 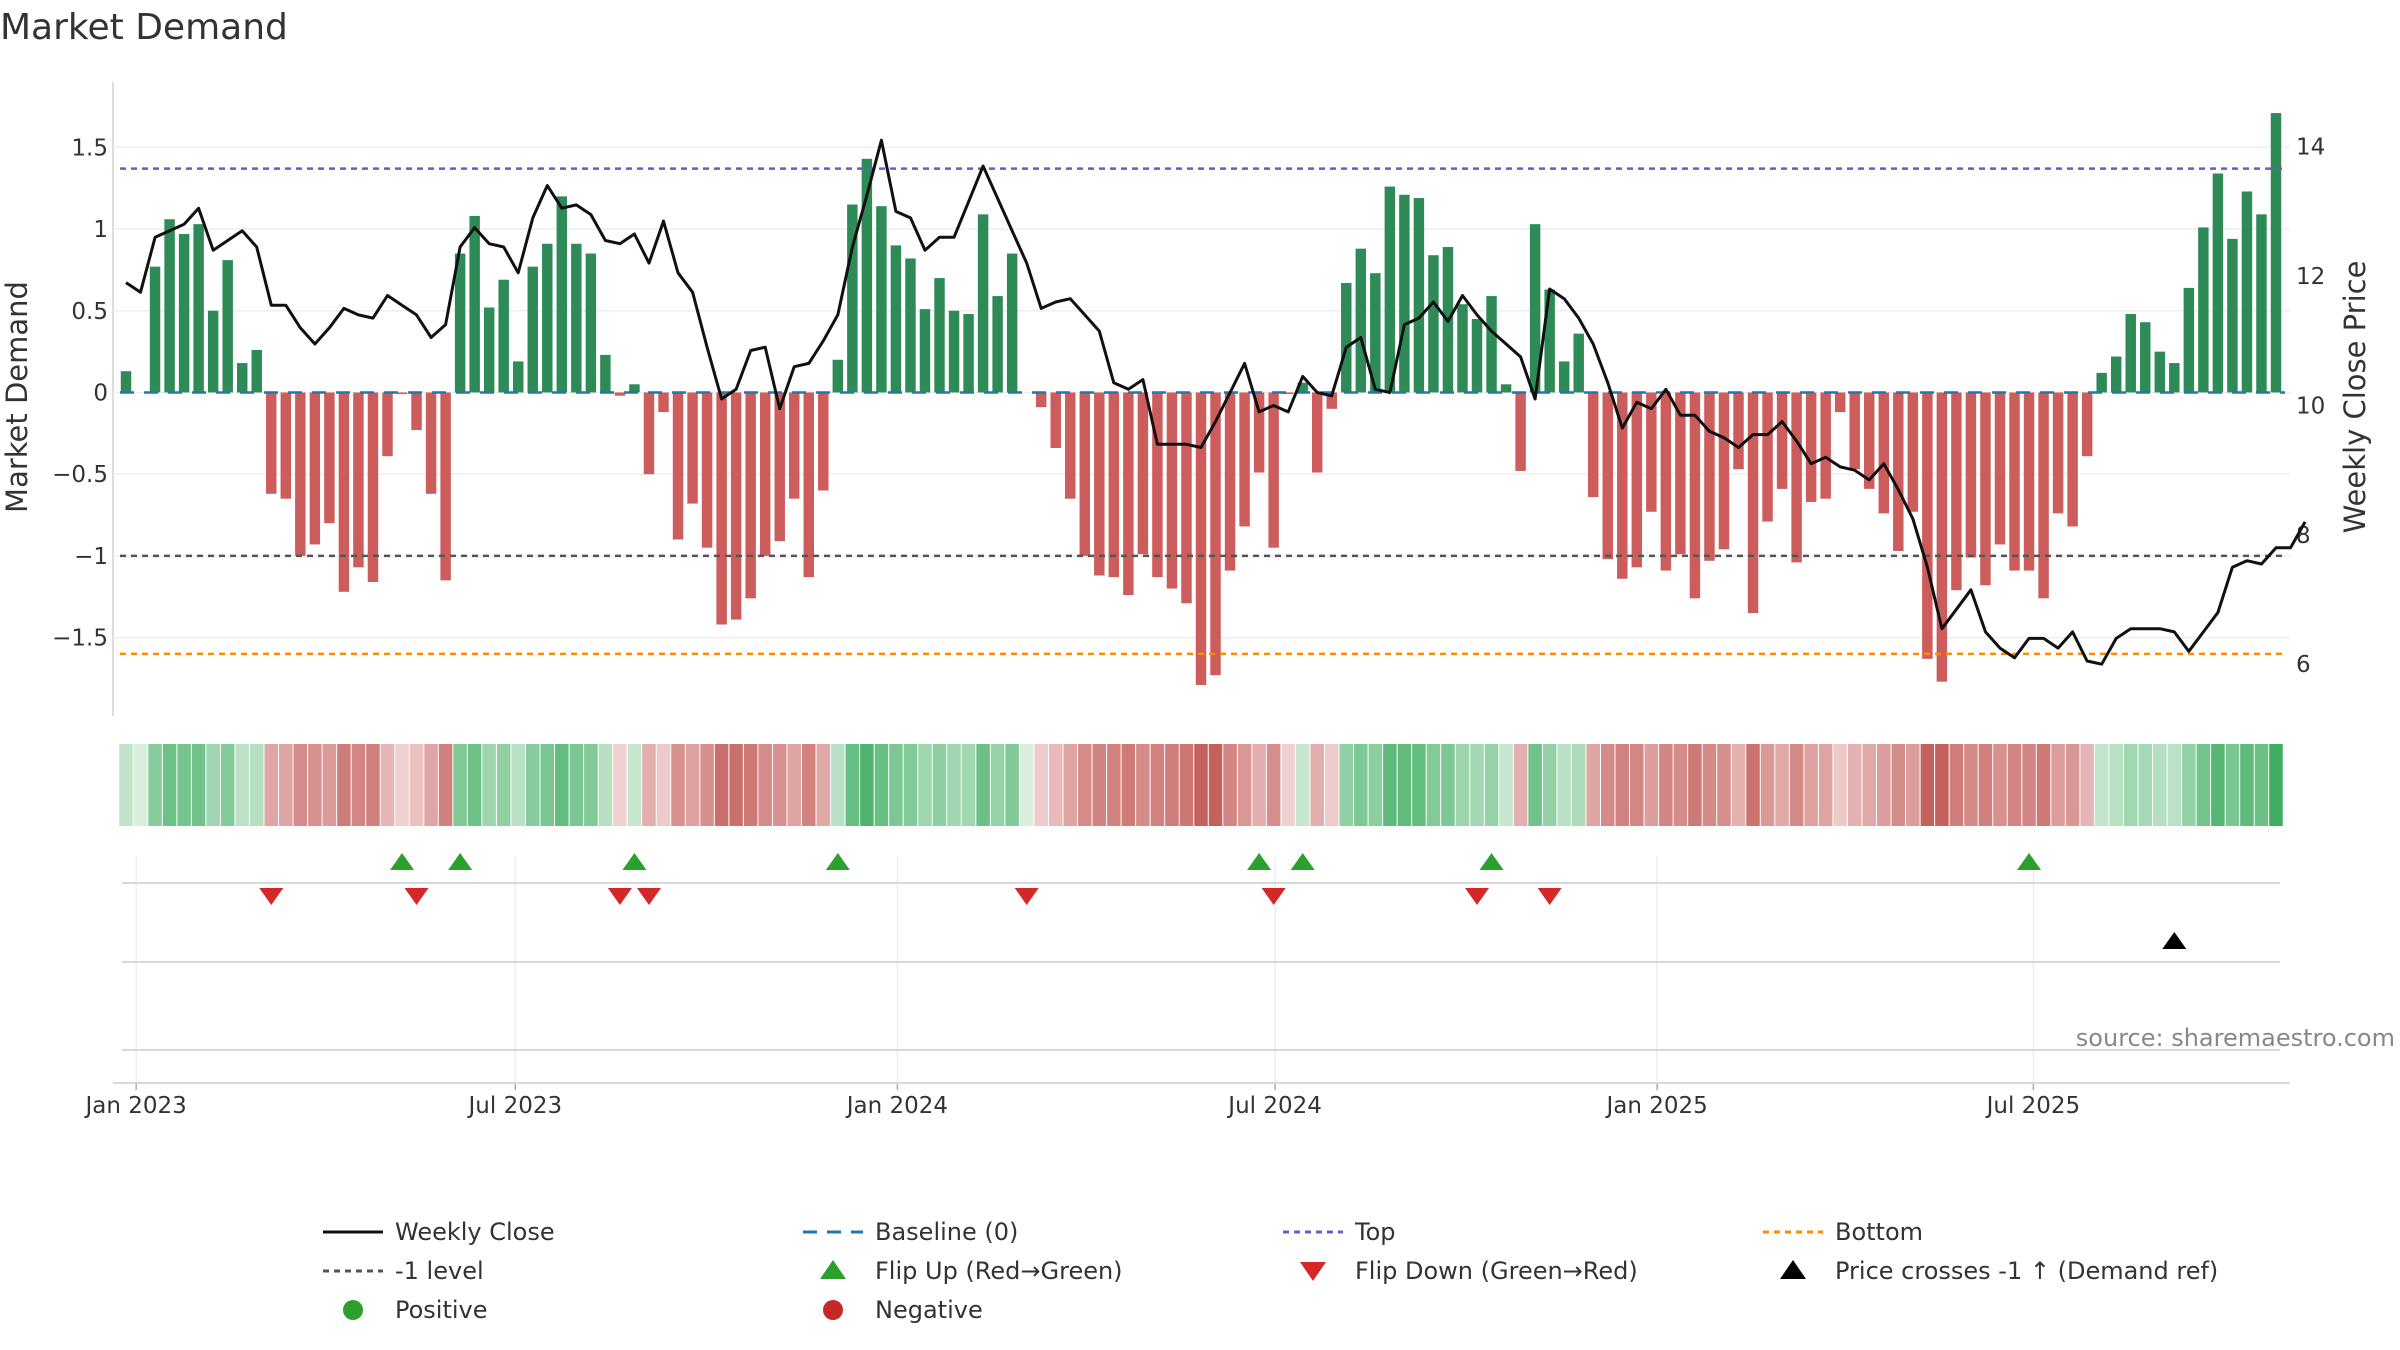 What do you see at coordinates (353, 1310) in the screenshot?
I see `legend-positive-icon` at bounding box center [353, 1310].